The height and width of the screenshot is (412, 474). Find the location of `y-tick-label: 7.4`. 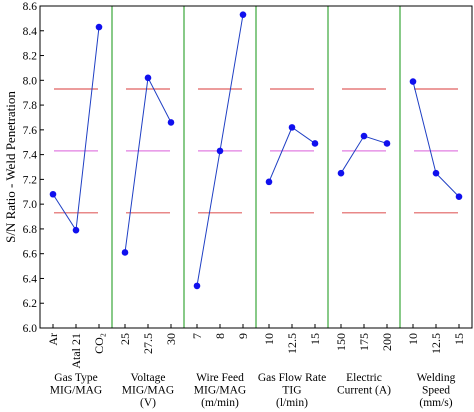

y-tick-label: 7.4 is located at coordinates (30, 156).